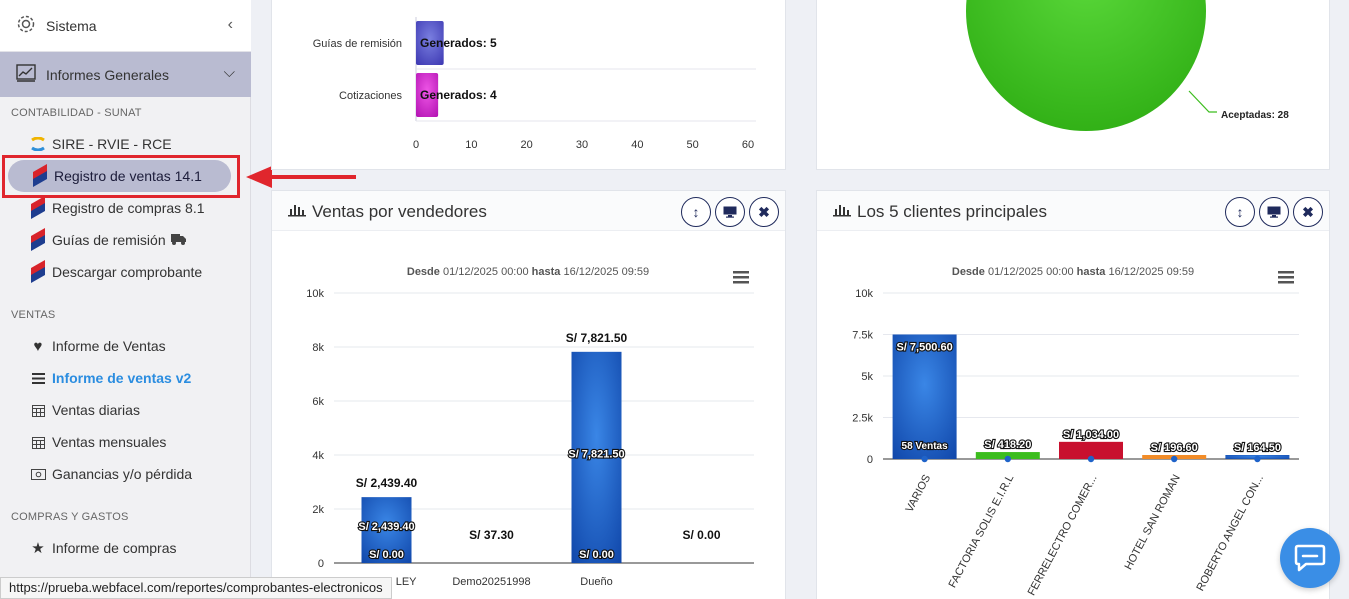 The image size is (1349, 599). I want to click on y-tick-label: 10k, so click(315, 294).